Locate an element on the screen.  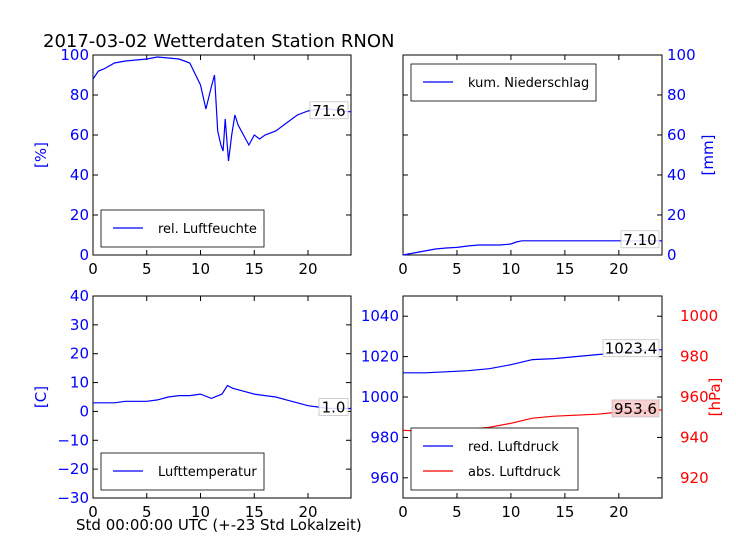
panel-bottom-right-ytick-label: 980 is located at coordinates (384, 437).